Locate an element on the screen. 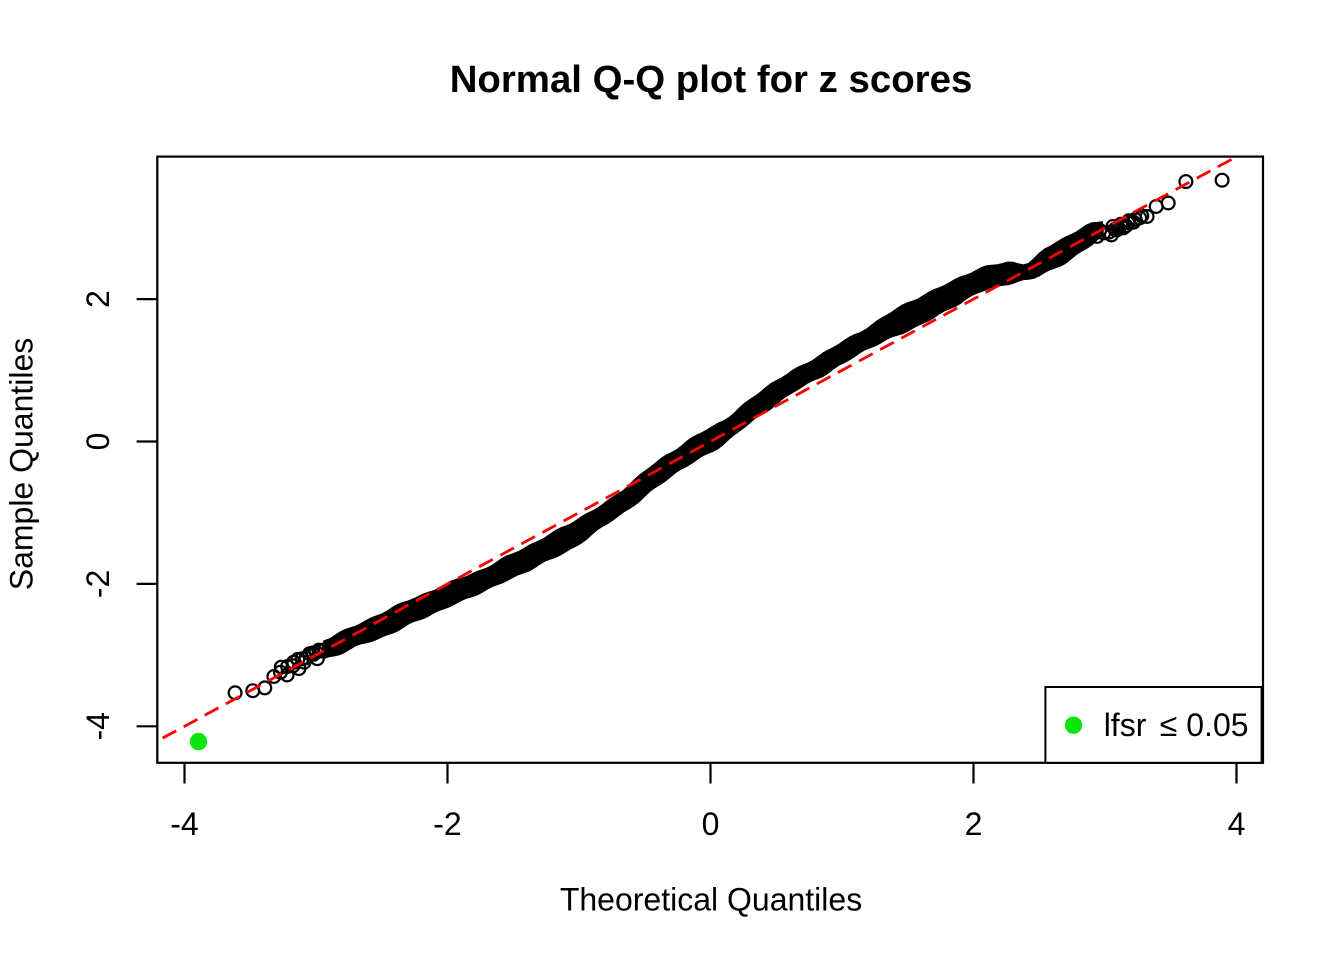 The height and width of the screenshot is (960, 1344). svg-text: 4 is located at coordinates (1237, 824).